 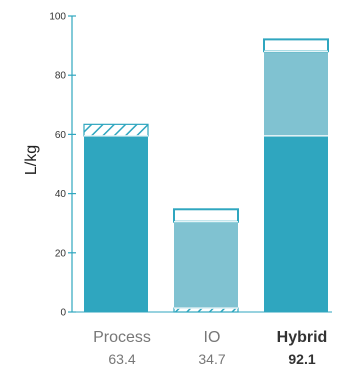 What do you see at coordinates (302, 337) in the screenshot?
I see `category-label-hybrid: Hybrid` at bounding box center [302, 337].